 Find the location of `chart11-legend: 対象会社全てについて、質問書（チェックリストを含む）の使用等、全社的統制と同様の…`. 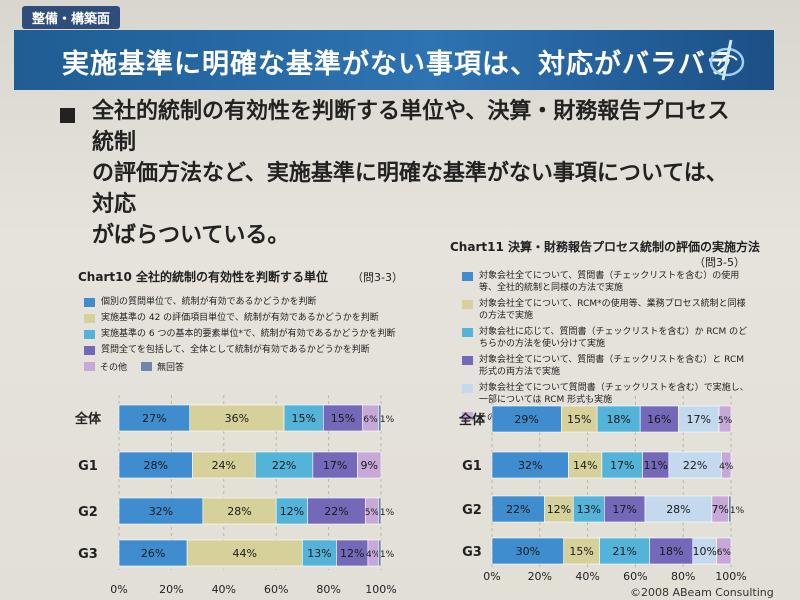

chart11-legend: 対象会社全てについて、質問書（チェックリストを含む）の使用等、全社的統制と同様の… is located at coordinates (607, 346).